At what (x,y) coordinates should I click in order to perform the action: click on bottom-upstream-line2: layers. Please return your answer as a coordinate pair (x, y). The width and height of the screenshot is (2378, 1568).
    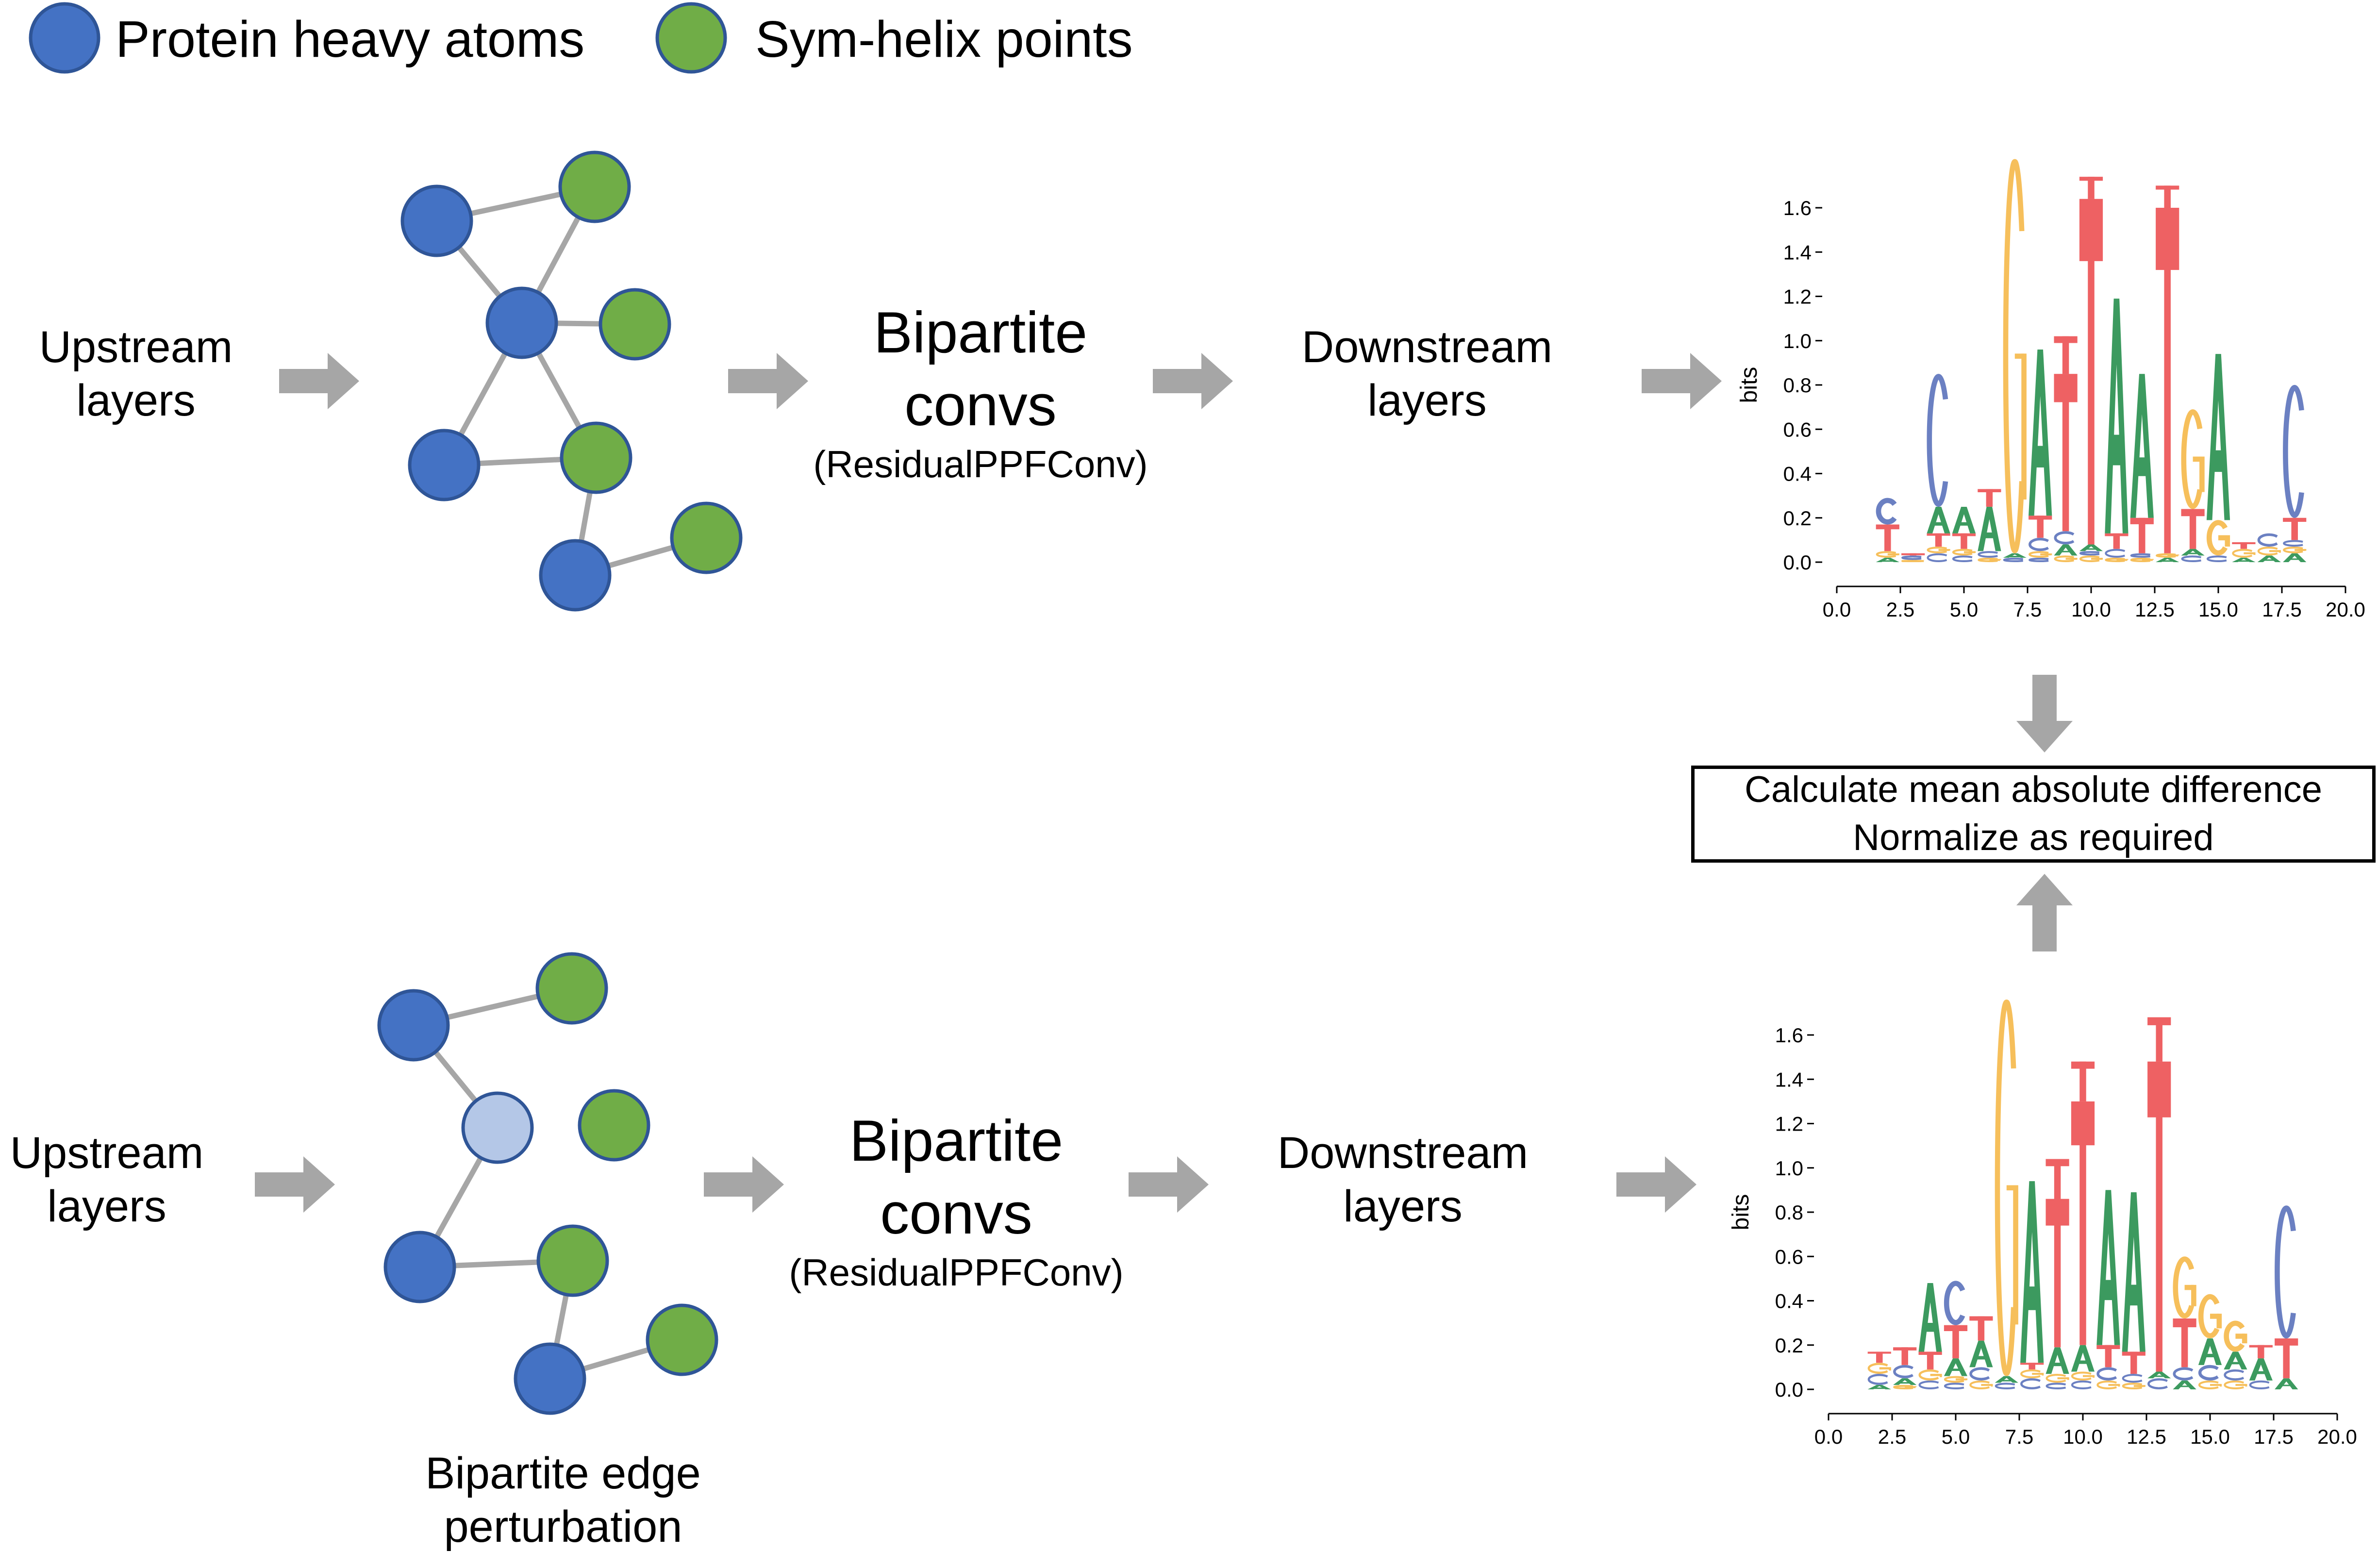
    Looking at the image, I should click on (106, 1207).